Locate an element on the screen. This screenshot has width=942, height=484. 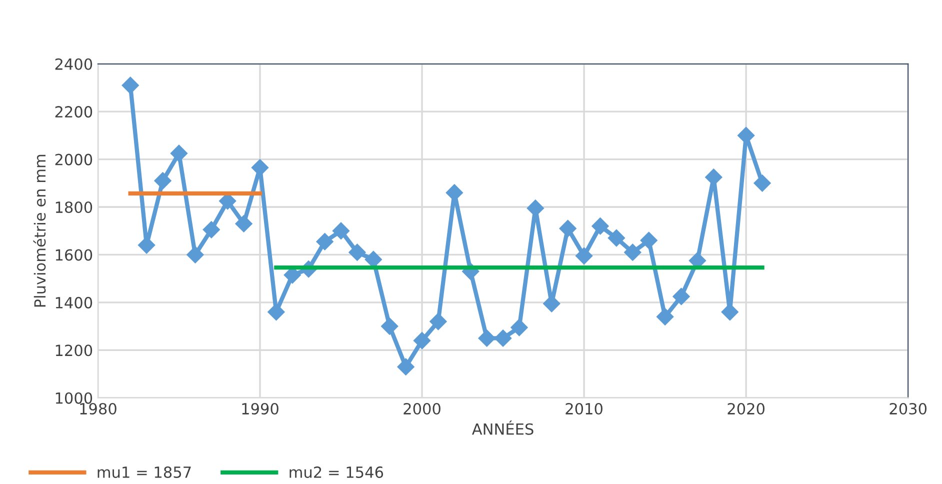
y-axis-title: Pluviométrie en mm is located at coordinates (39, 230).